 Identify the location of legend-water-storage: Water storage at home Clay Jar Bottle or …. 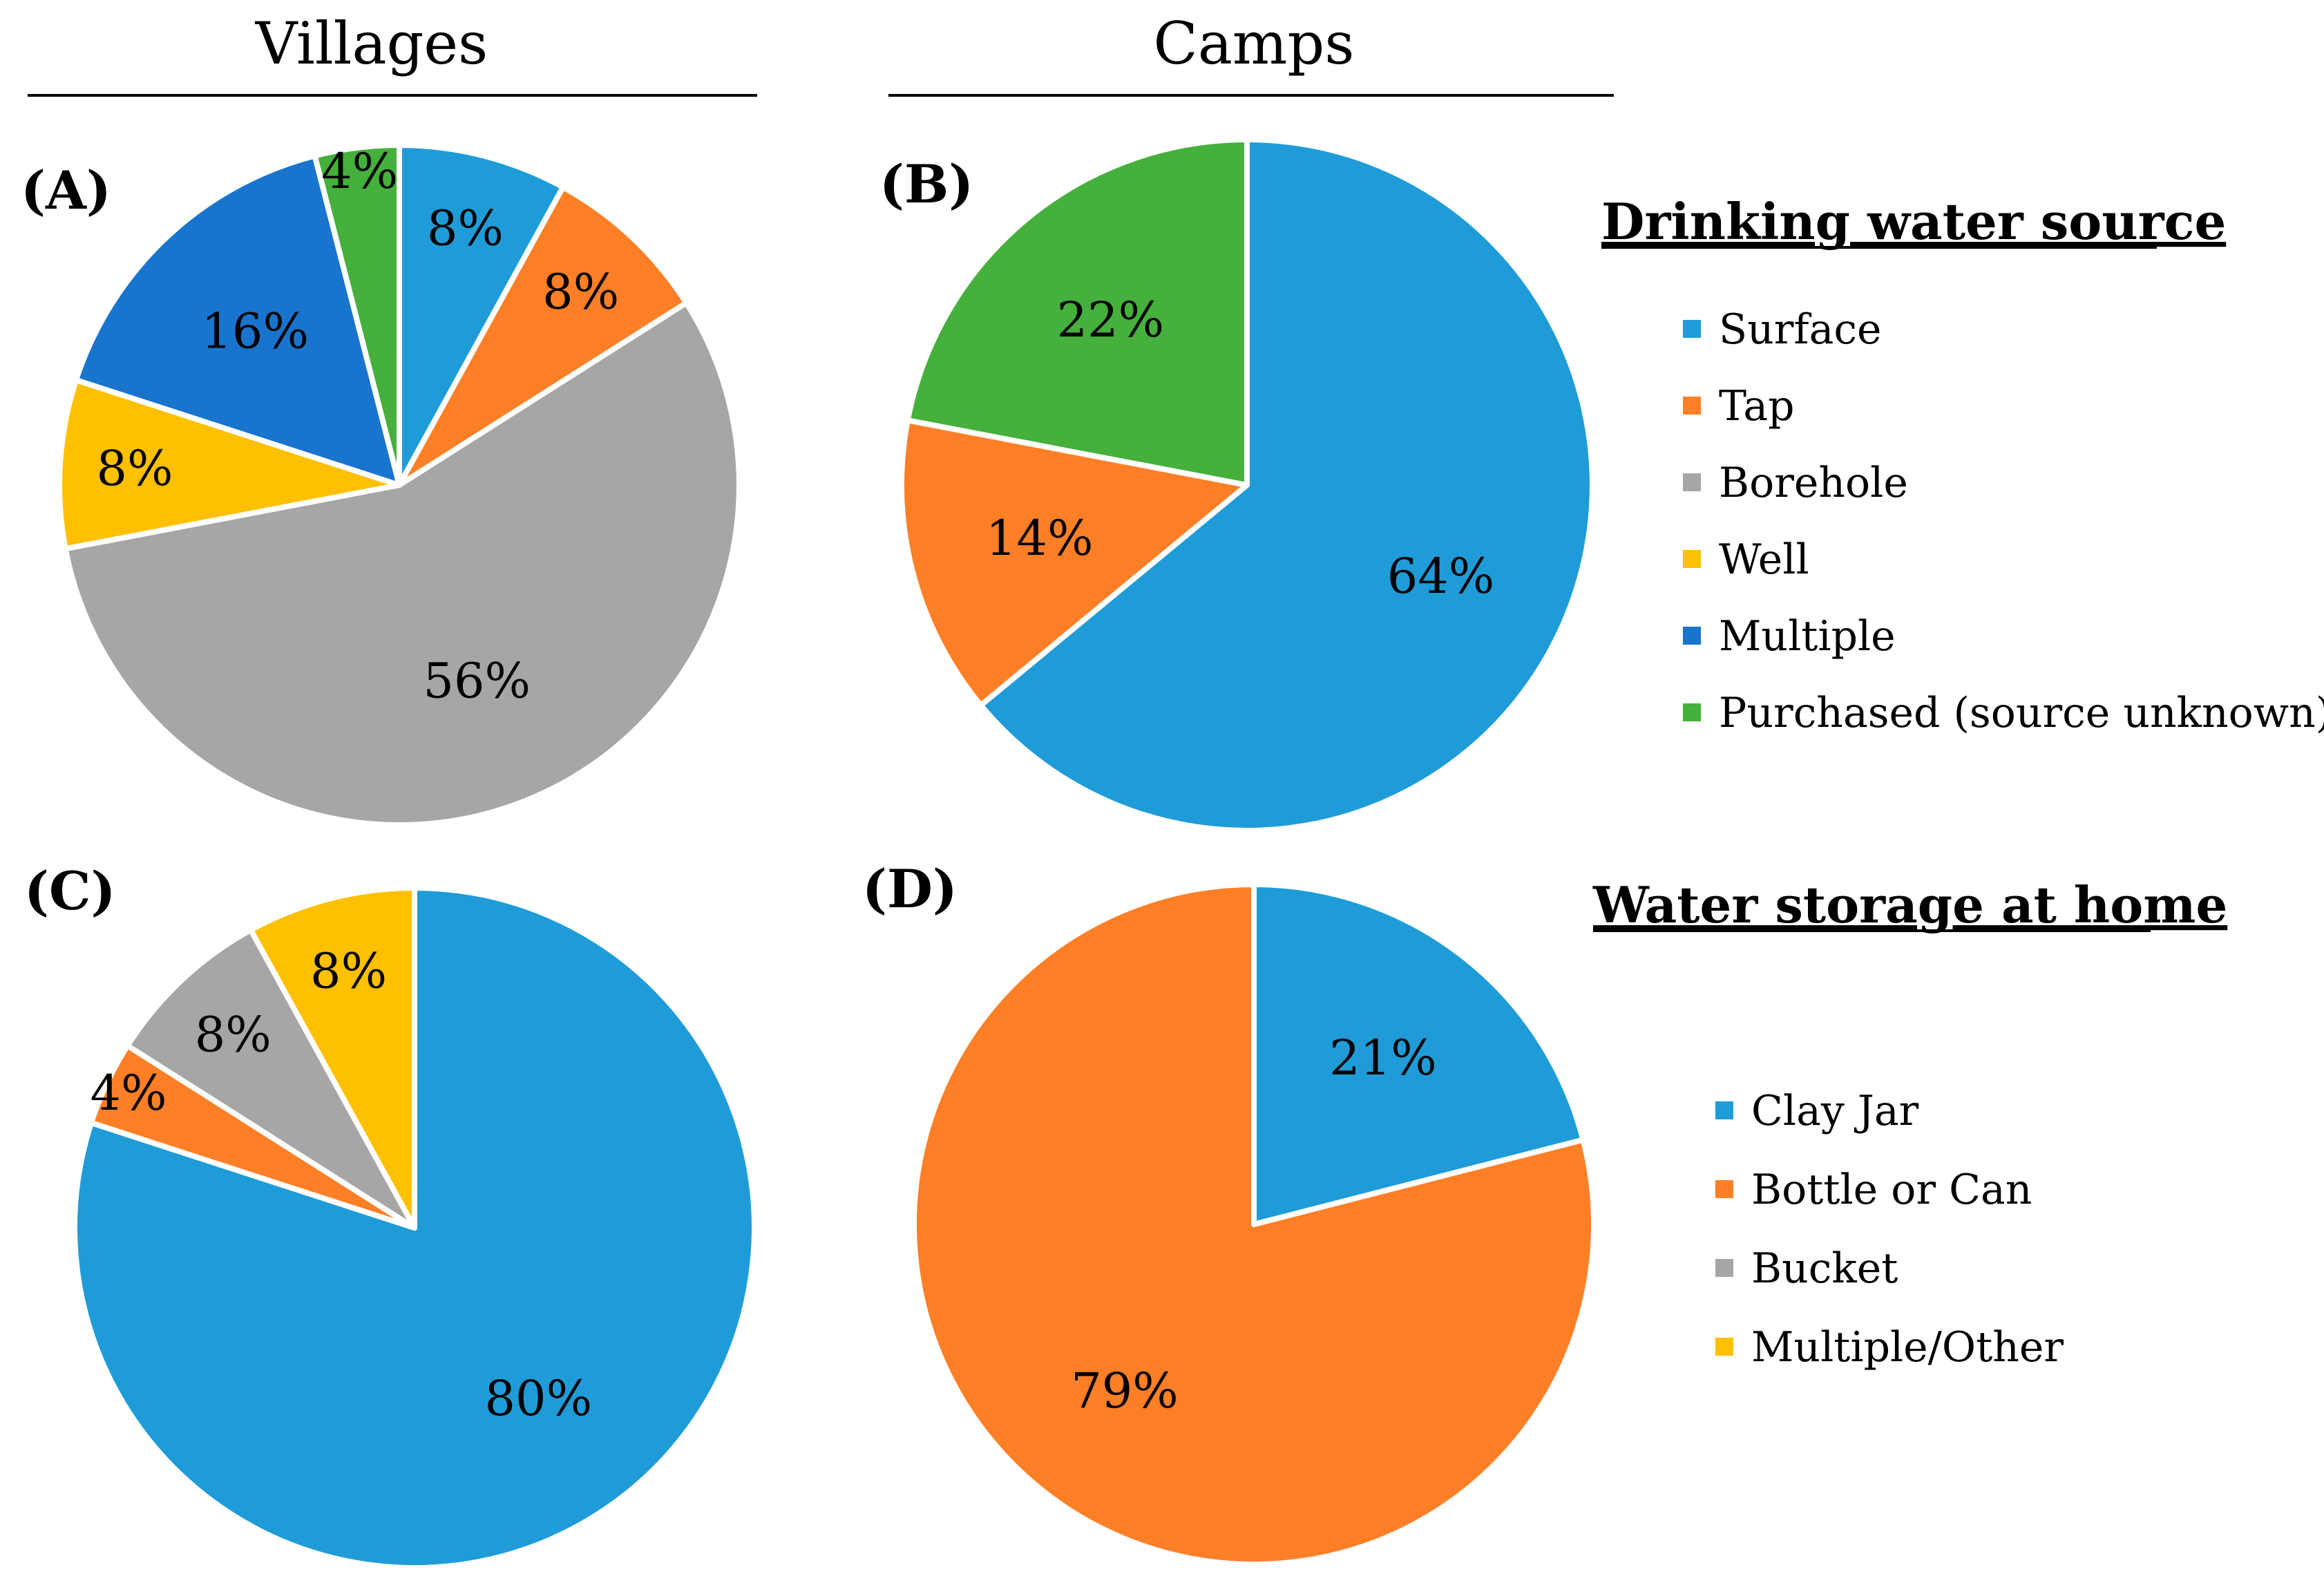
(1909, 1123).